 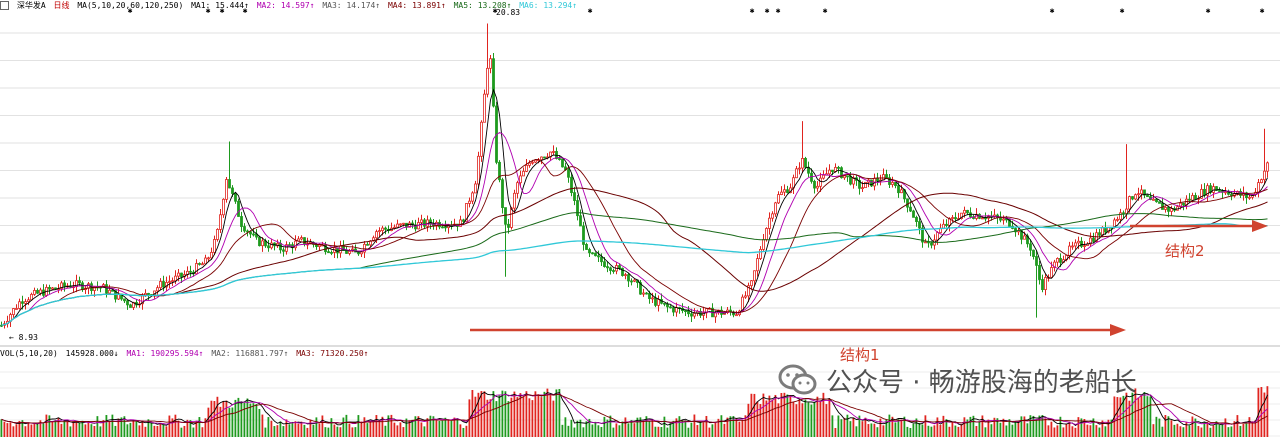 What do you see at coordinates (860, 355) in the screenshot?
I see `structure1-label: 结构1` at bounding box center [860, 355].